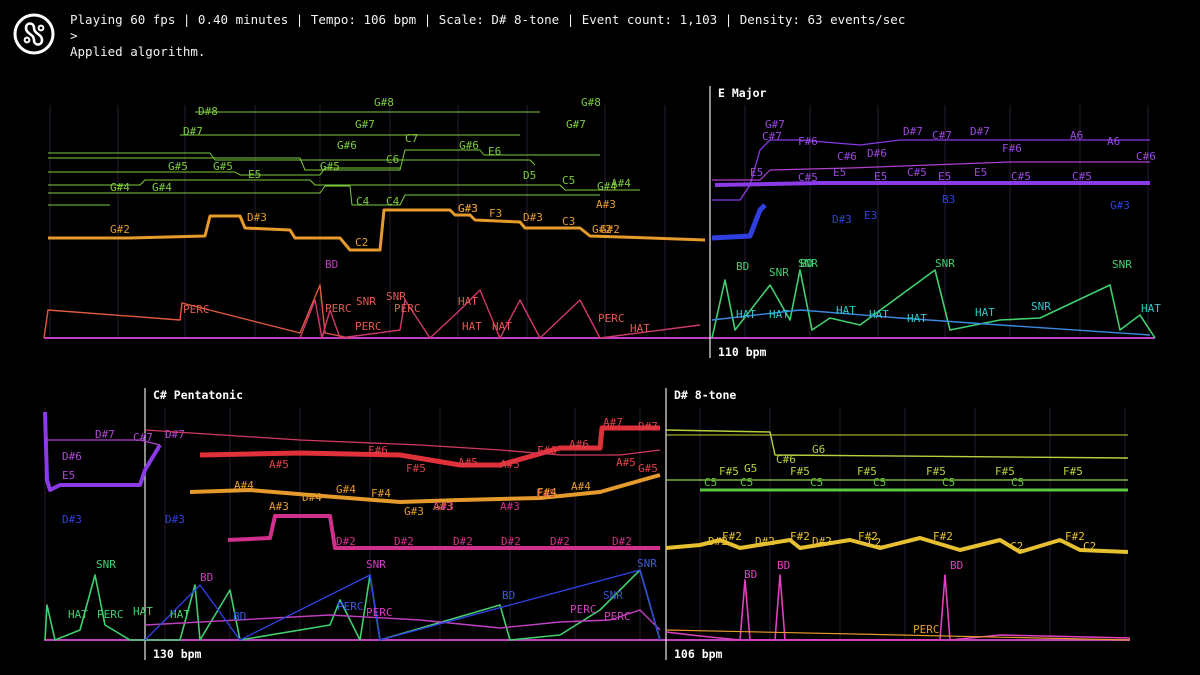 This screenshot has width=1200, height=675. Describe the element at coordinates (897, 444) in the screenshot. I see `lead-line-yellowgreen` at that location.